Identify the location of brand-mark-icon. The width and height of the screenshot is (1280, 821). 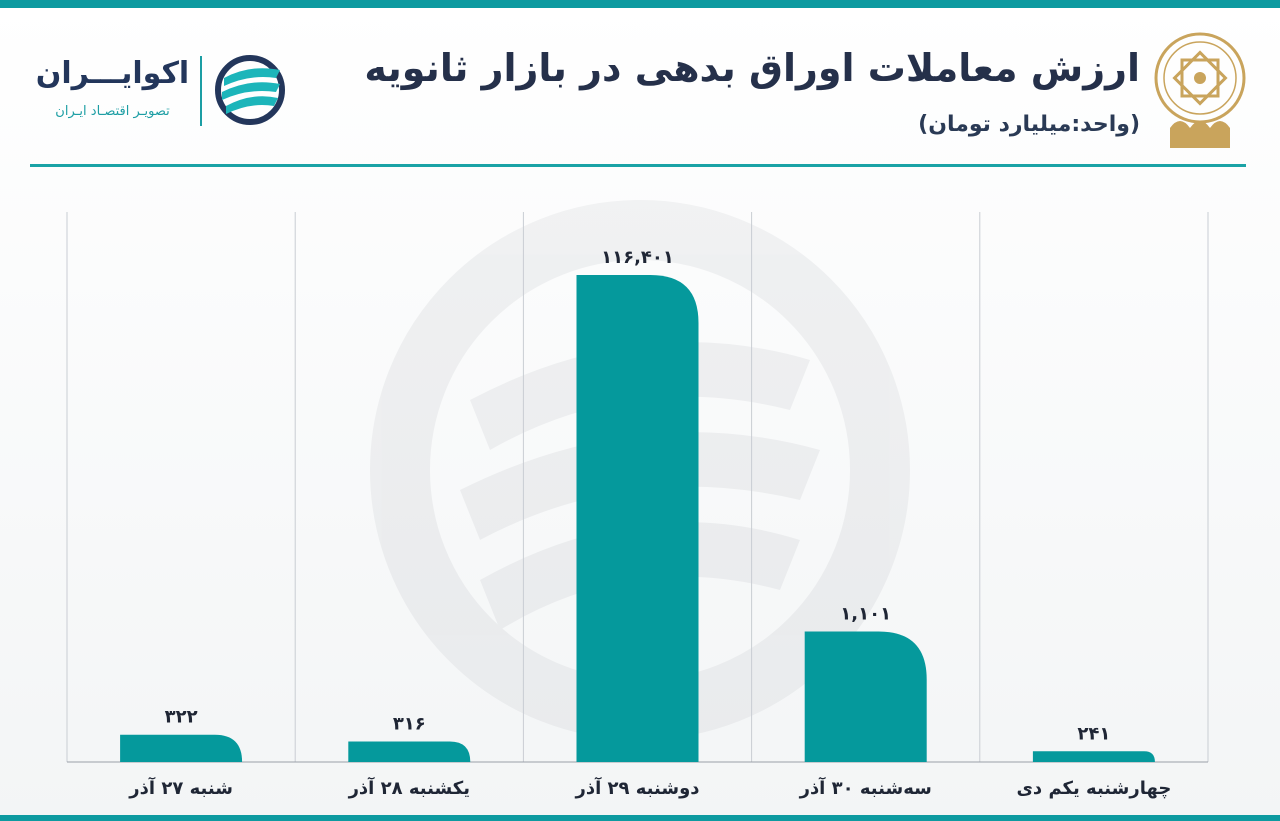
(250, 90).